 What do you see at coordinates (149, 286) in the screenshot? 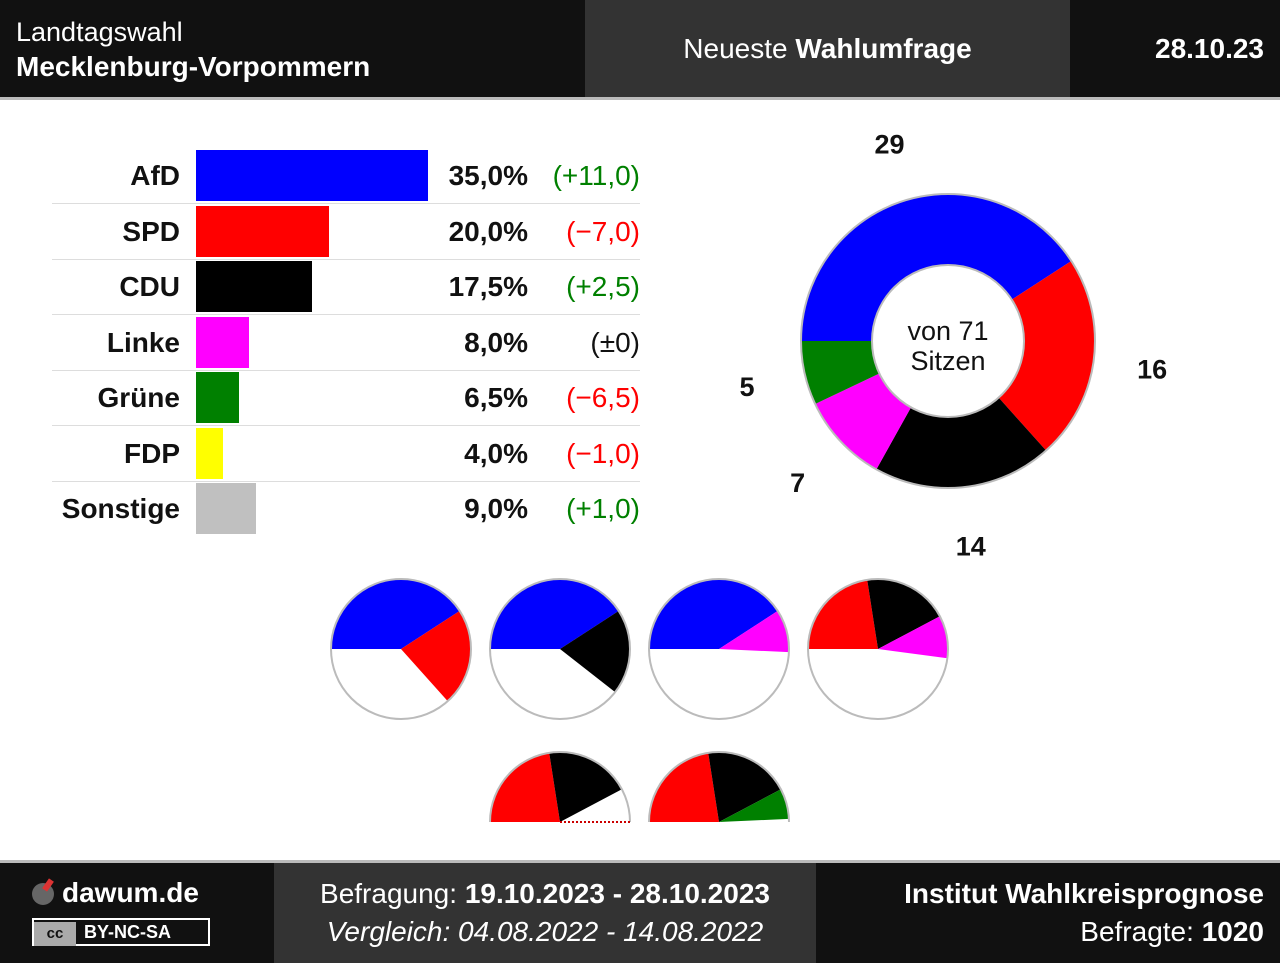
I see `party-label: CDU` at bounding box center [149, 286].